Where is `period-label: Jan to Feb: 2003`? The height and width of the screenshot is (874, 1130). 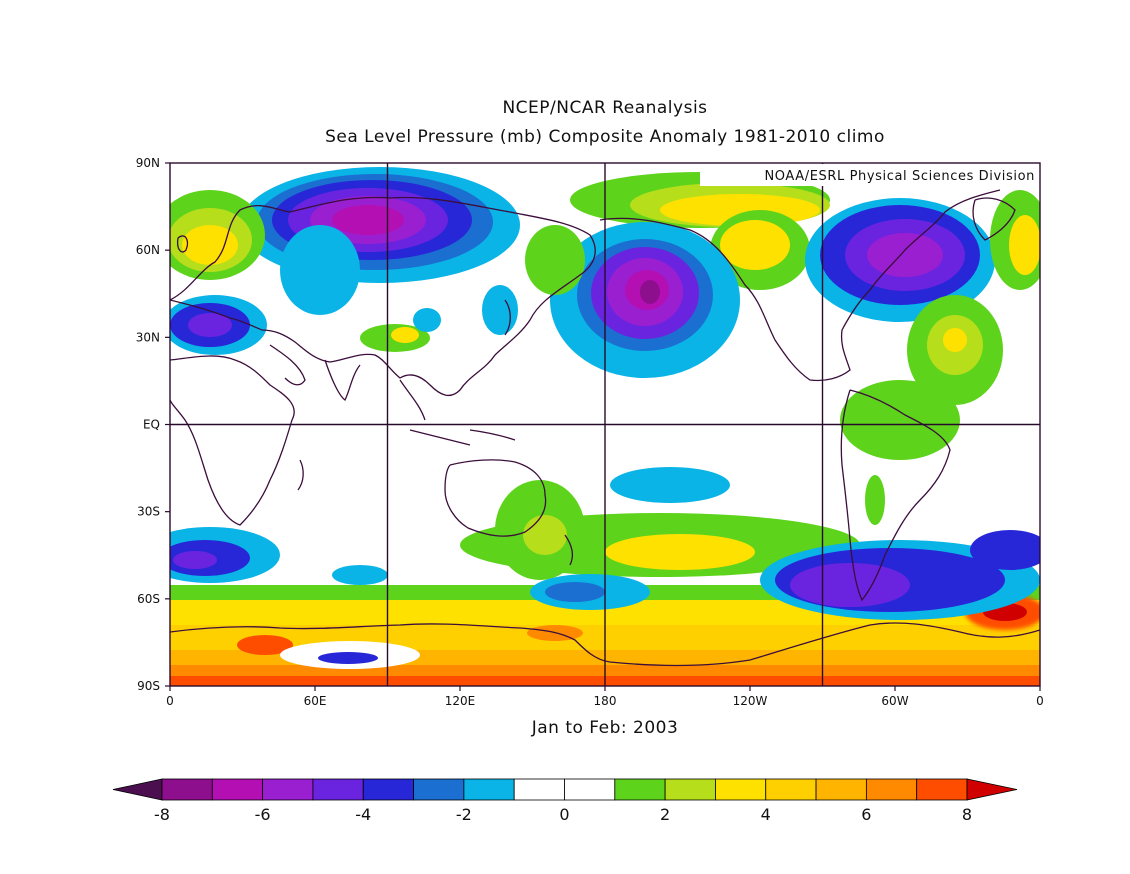
period-label: Jan to Feb: 2003 is located at coordinates (605, 728).